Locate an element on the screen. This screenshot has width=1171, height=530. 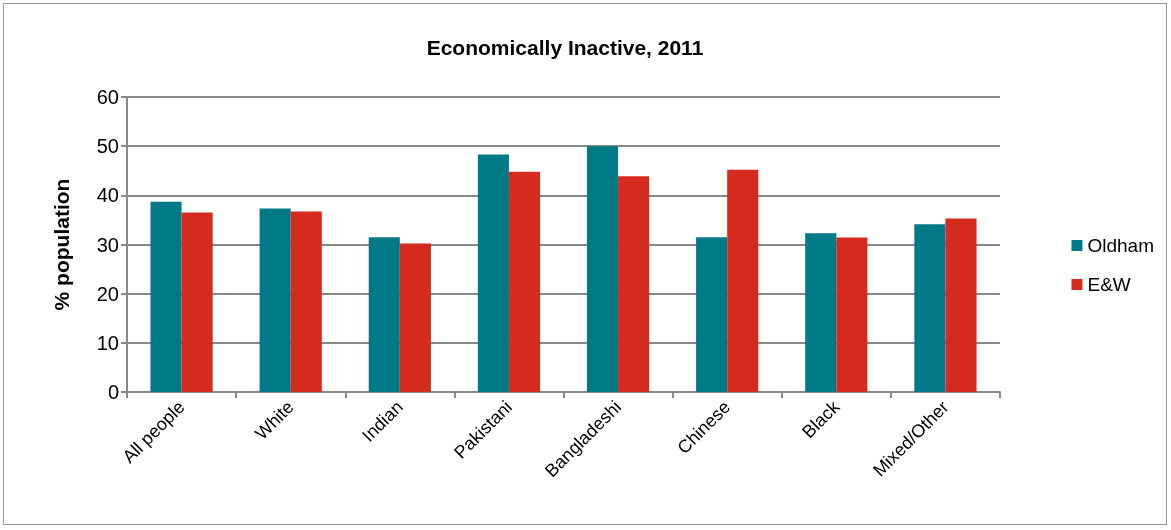
y-tick-label: 20 is located at coordinates (107, 293).